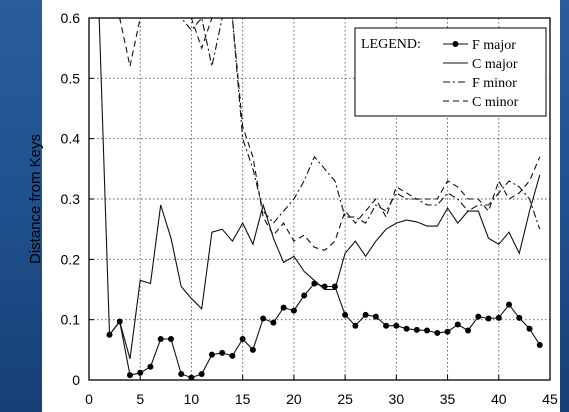  Describe the element at coordinates (494, 83) in the screenshot. I see `legend-label-f-minor: F minor` at that location.